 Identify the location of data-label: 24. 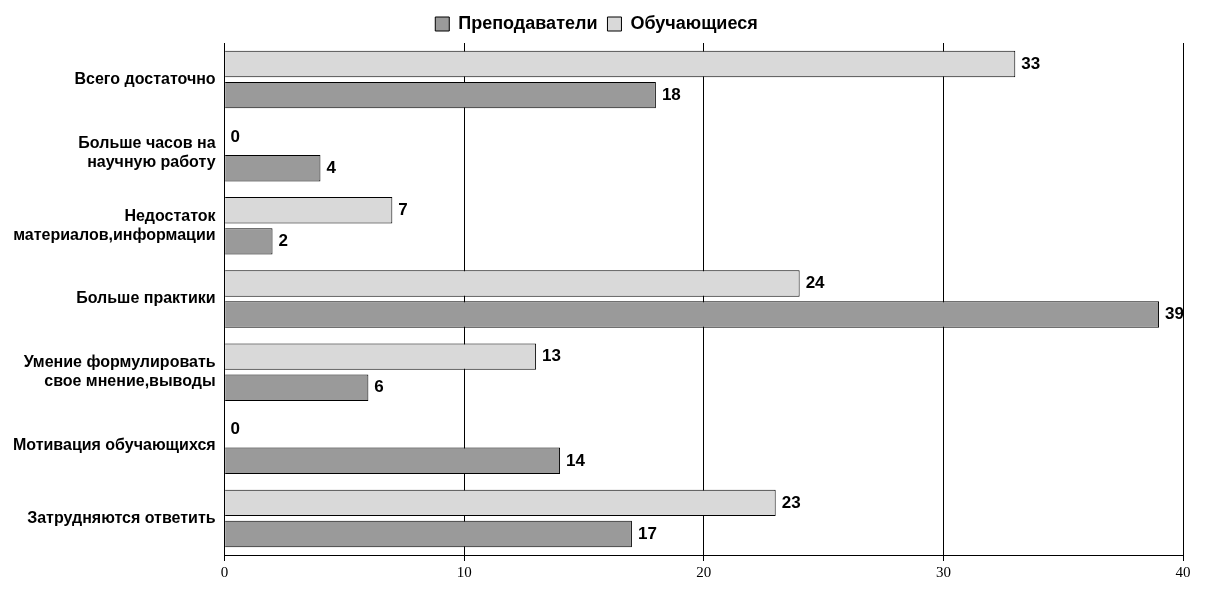
(815, 283).